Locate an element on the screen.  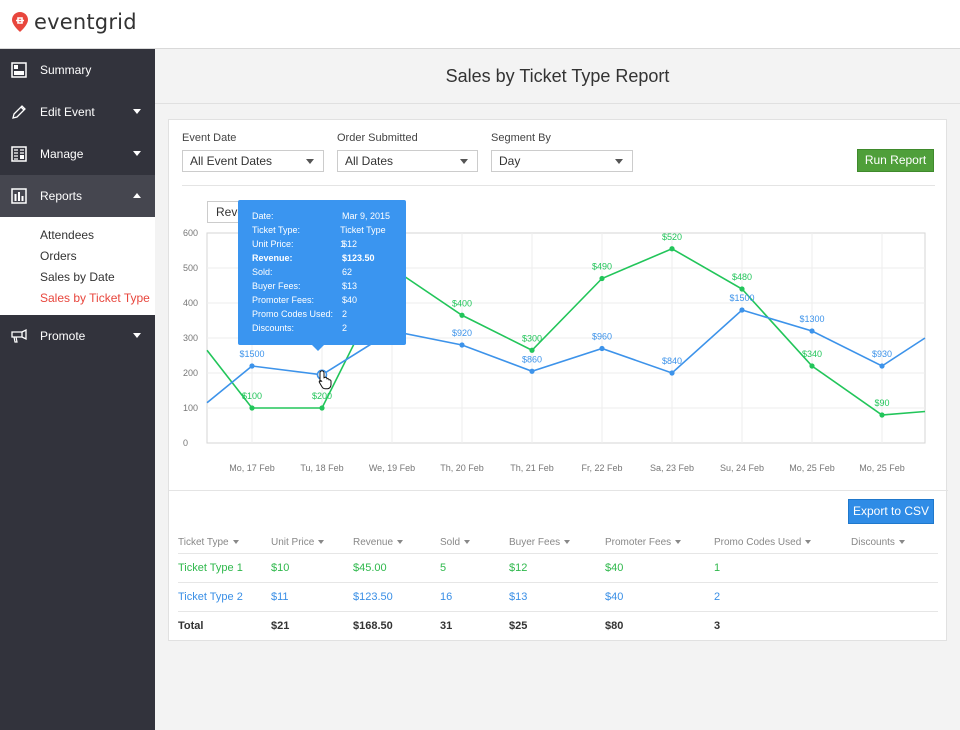
sidebar-item-label: Manage is located at coordinates (62, 154).